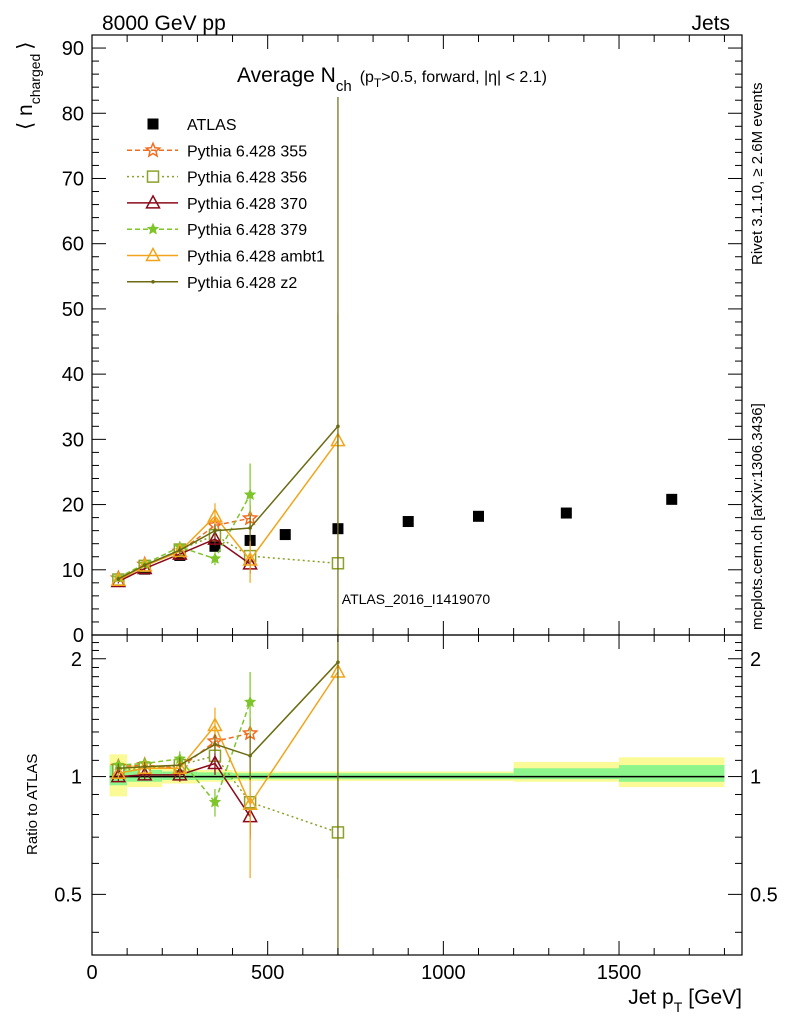 Image resolution: width=786 pixels, height=1024 pixels. What do you see at coordinates (73, 375) in the screenshot?
I see `y-tick-label: 40` at bounding box center [73, 375].